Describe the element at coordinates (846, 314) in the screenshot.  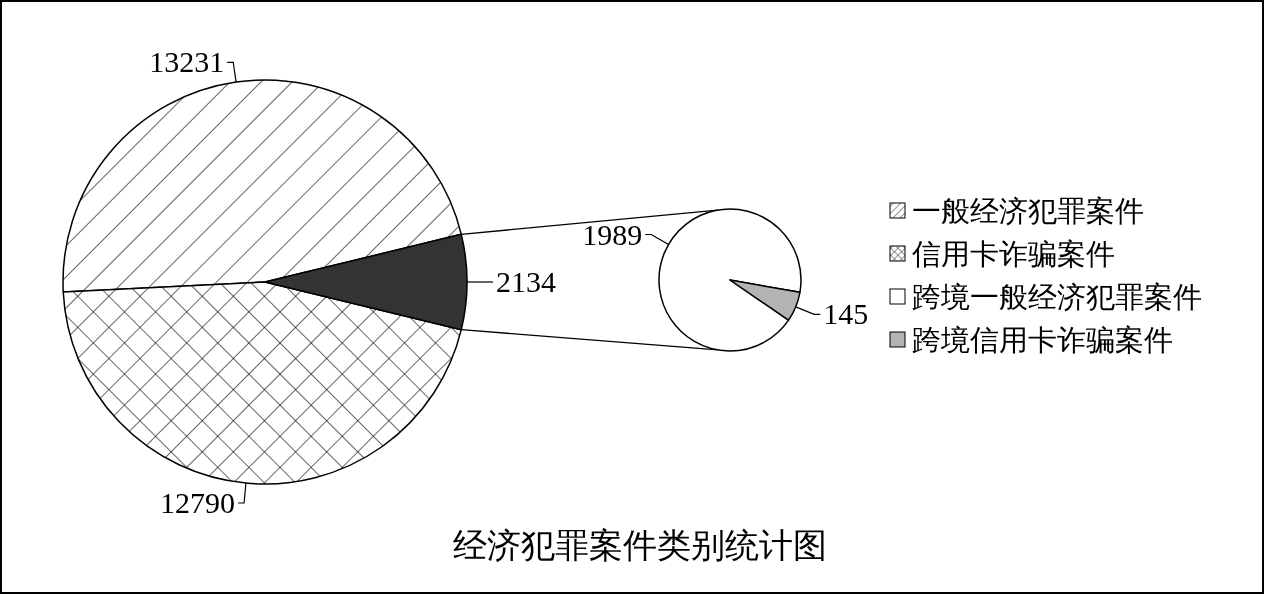
I see `data-label: 145` at that location.